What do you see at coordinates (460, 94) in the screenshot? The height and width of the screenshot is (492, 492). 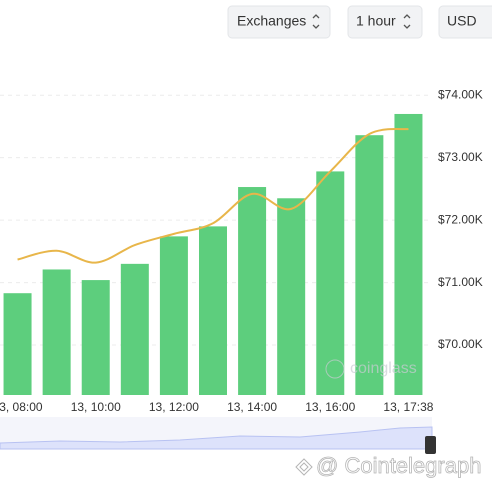 I see `y-tick-label: $74.00K` at bounding box center [460, 94].